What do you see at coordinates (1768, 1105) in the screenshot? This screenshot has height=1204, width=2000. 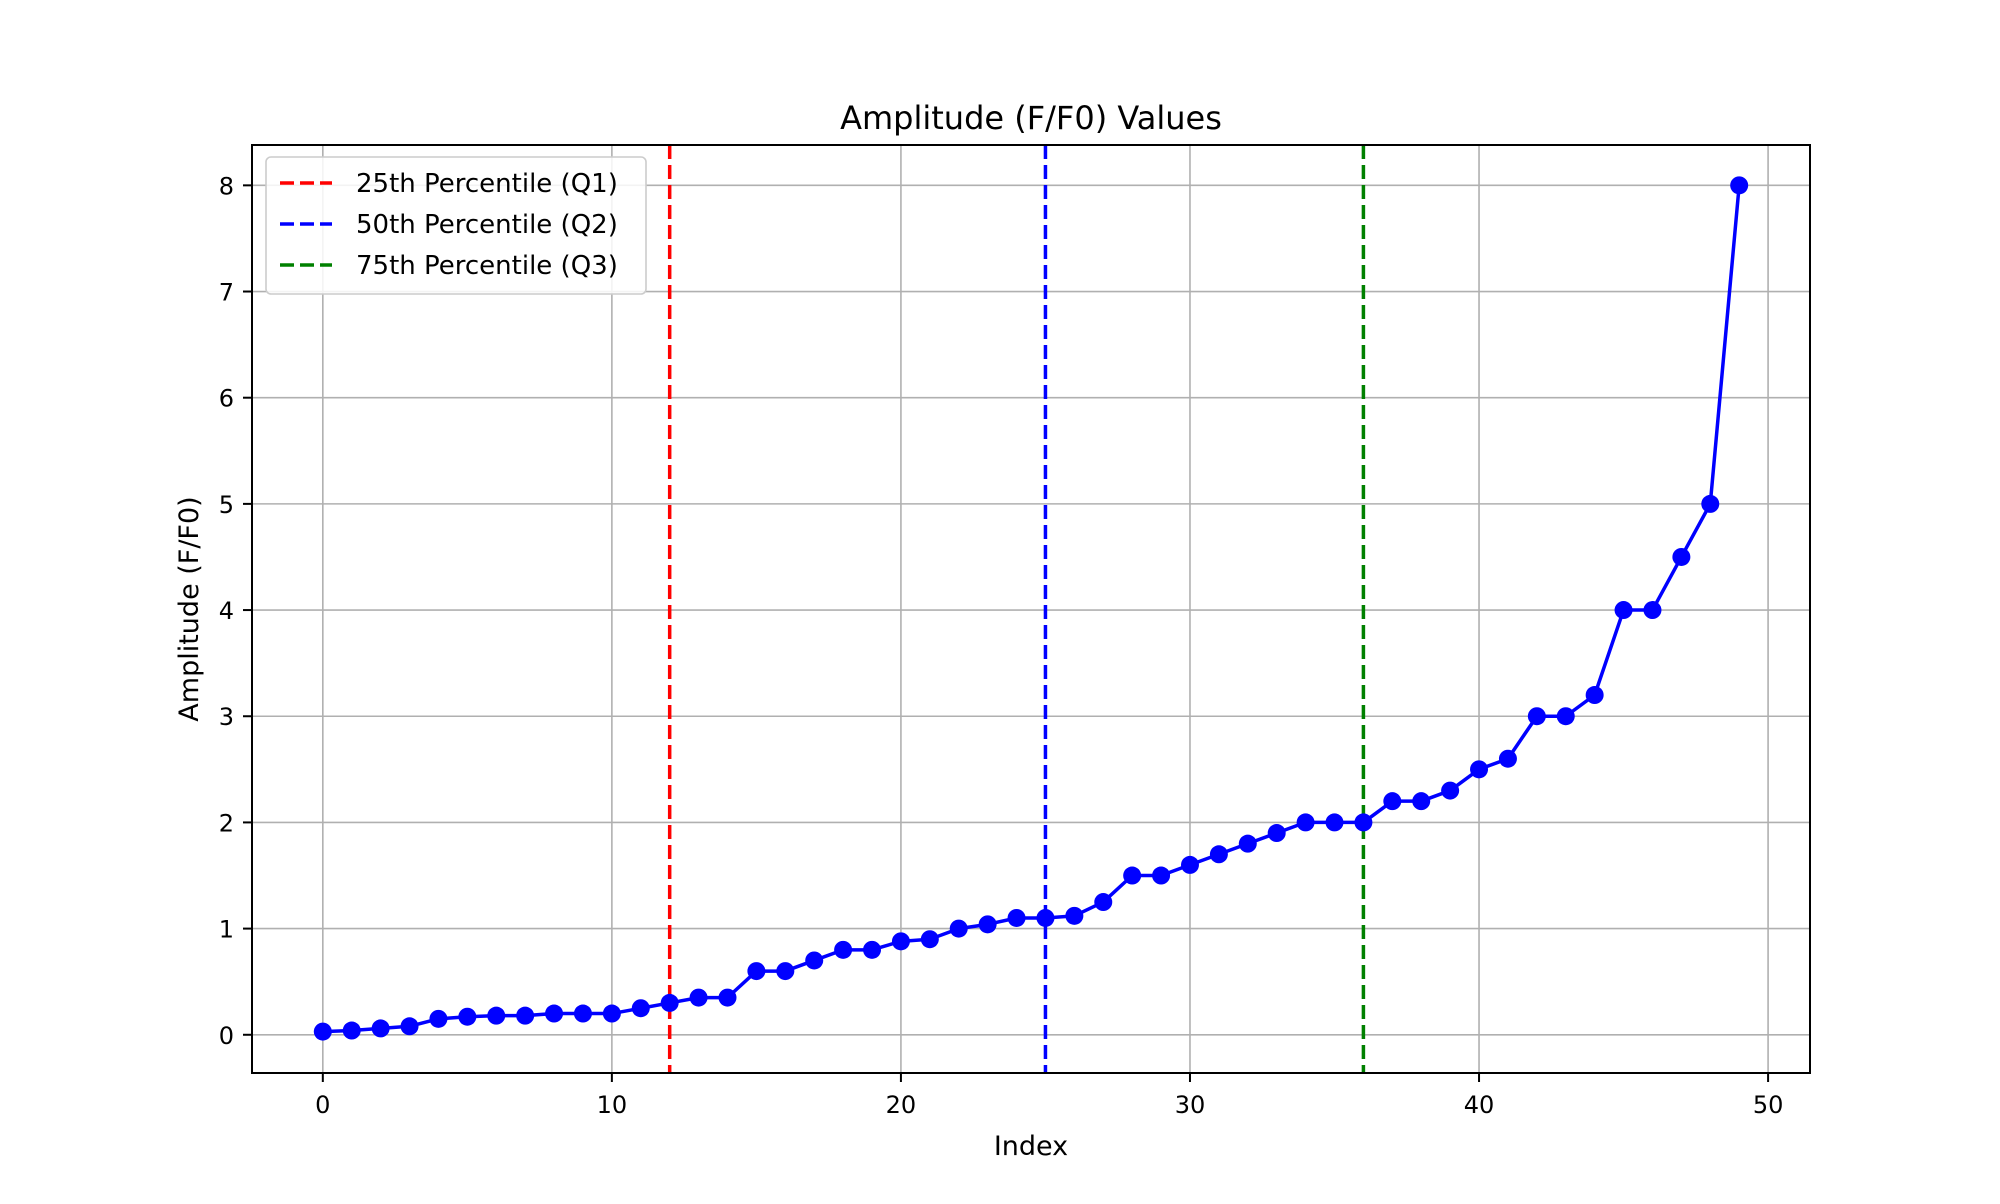 I see `x-tick-label: 50` at bounding box center [1768, 1105].